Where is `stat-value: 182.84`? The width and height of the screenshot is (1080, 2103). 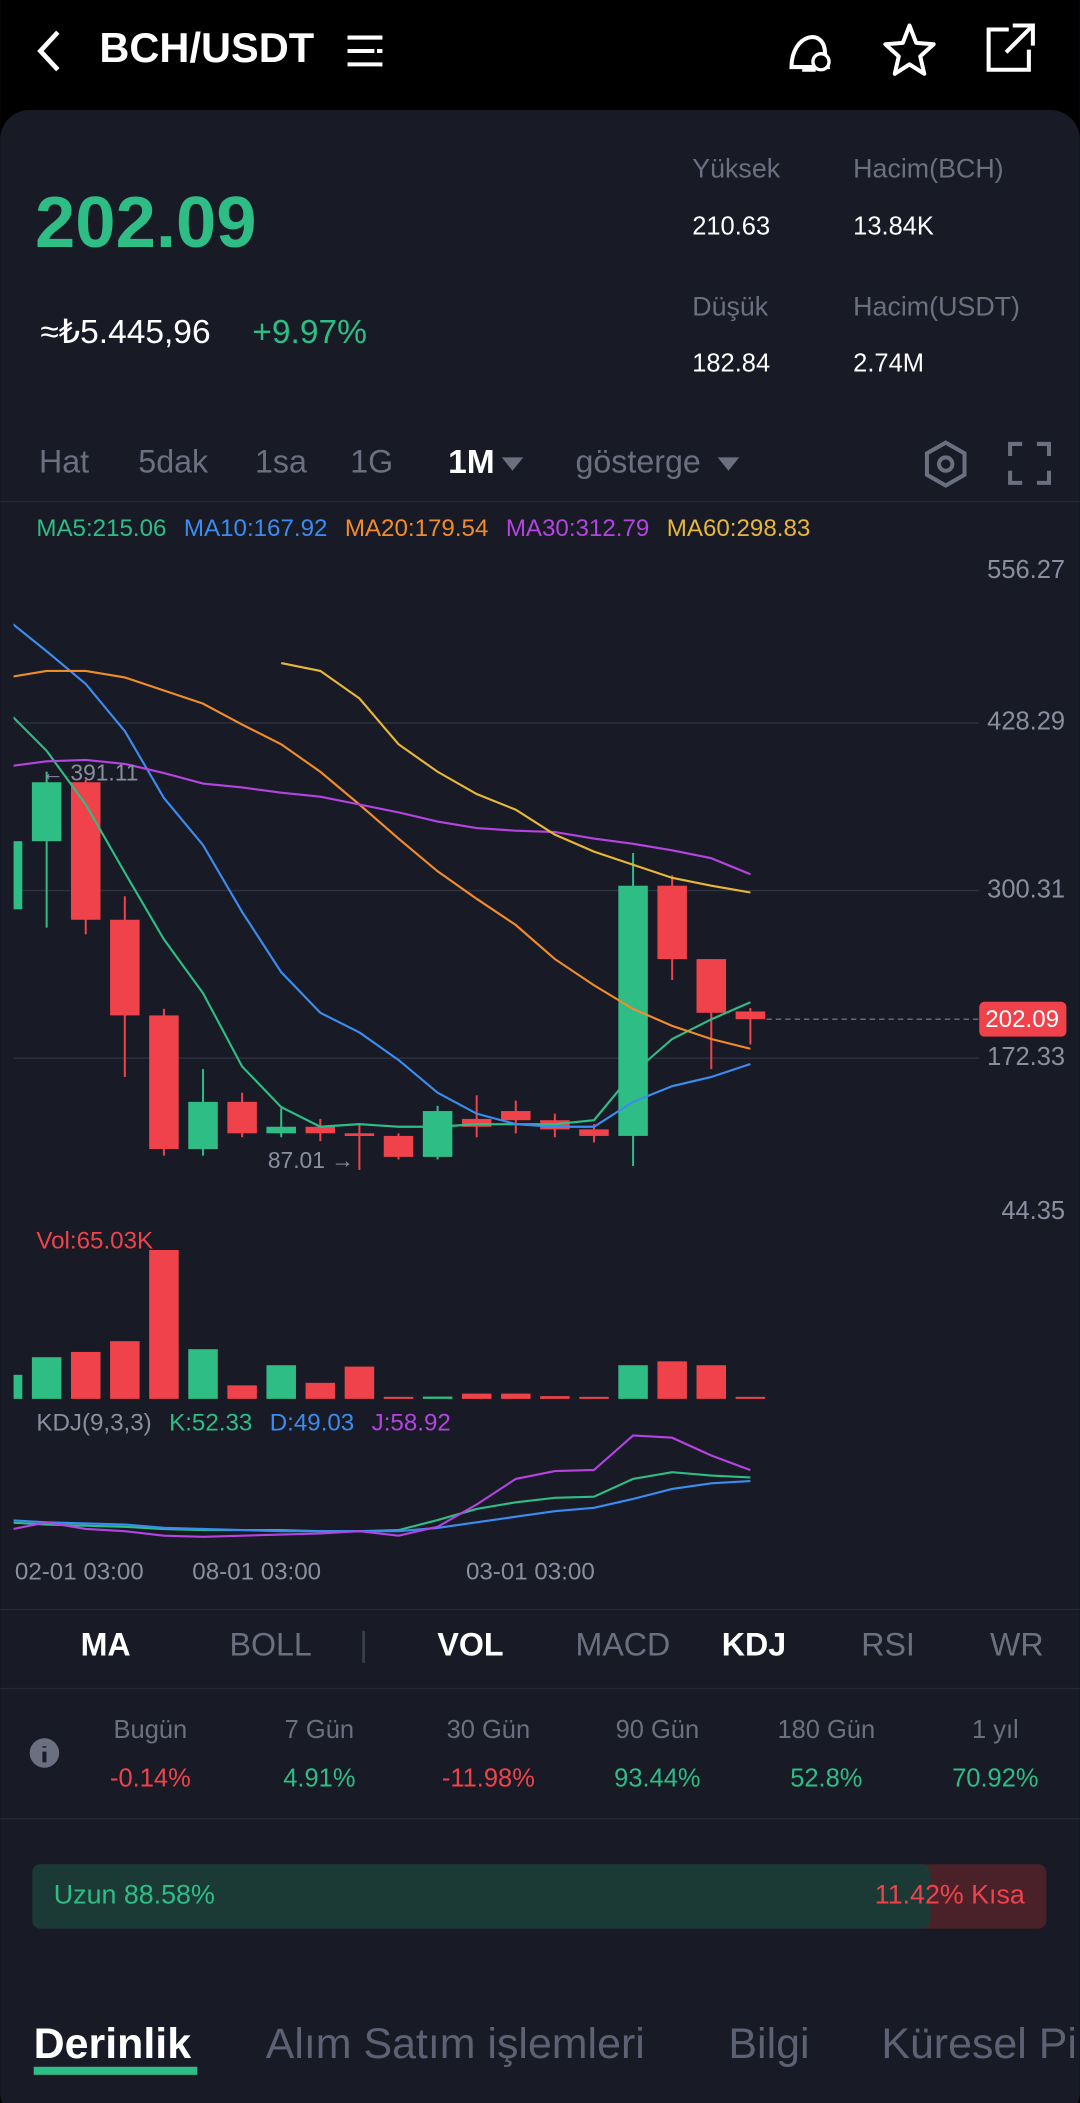 stat-value: 182.84 is located at coordinates (731, 364).